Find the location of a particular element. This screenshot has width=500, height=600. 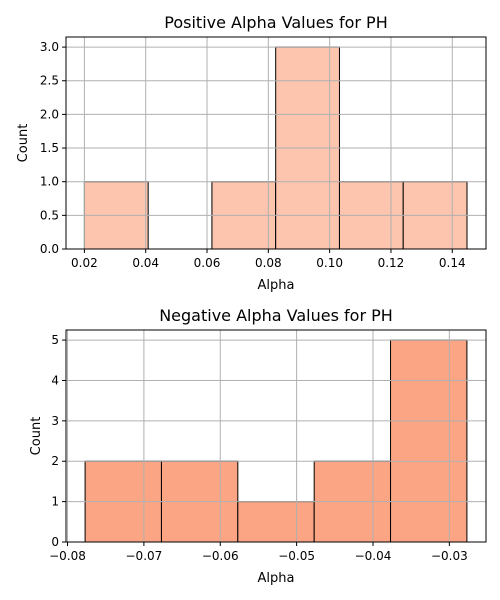

x-tick-label: 0.04 is located at coordinates (145, 263).